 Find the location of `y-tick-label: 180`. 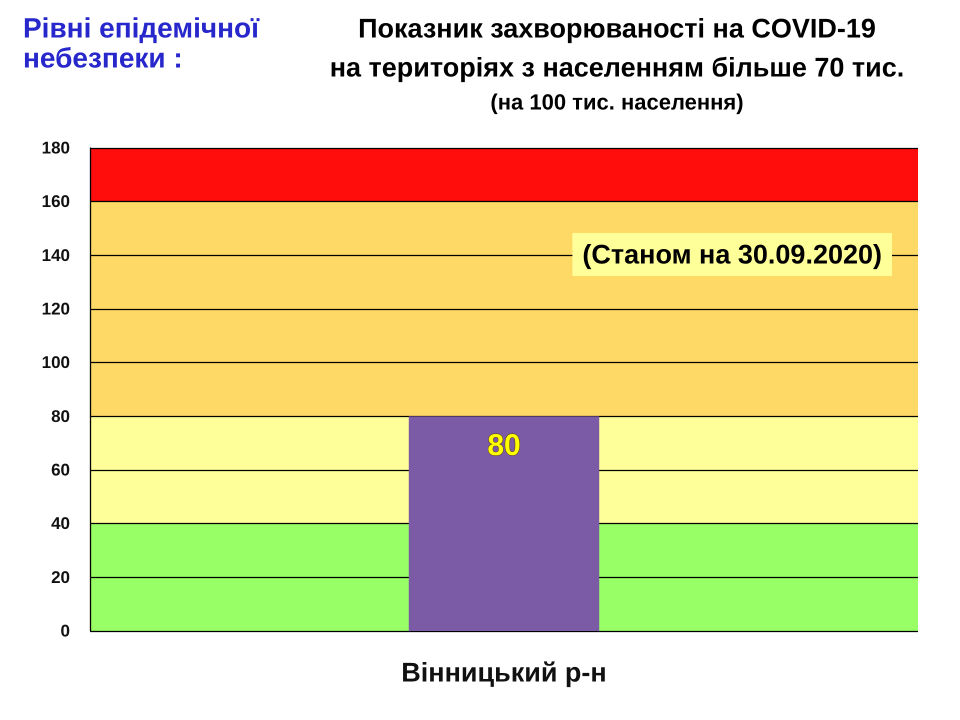

y-tick-label: 180 is located at coordinates (56, 148).